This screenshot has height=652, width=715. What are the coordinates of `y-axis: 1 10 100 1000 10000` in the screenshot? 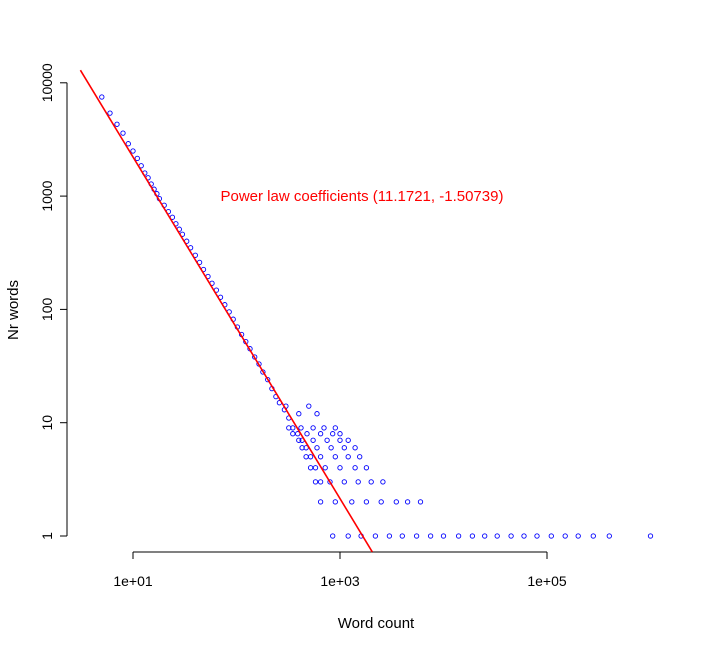 It's located at (53, 301).